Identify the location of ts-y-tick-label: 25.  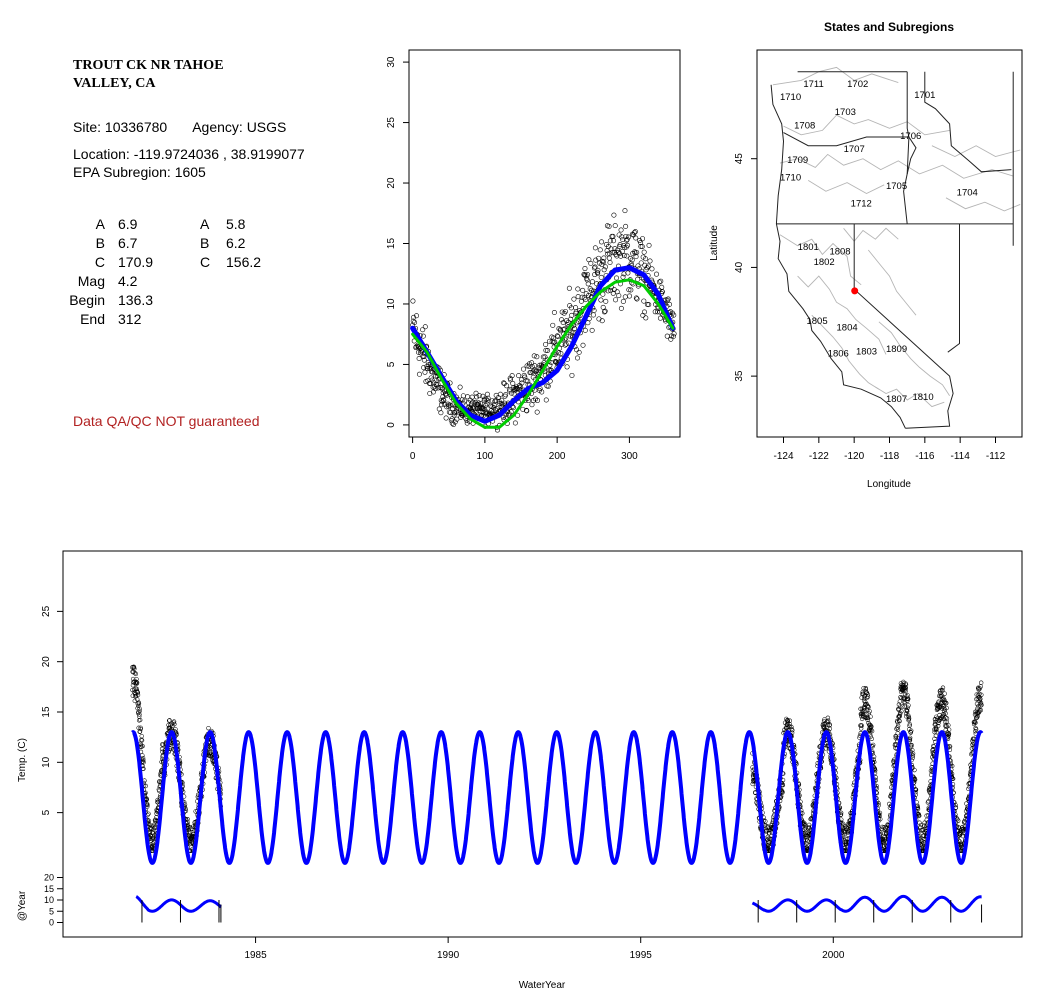
(46, 611).